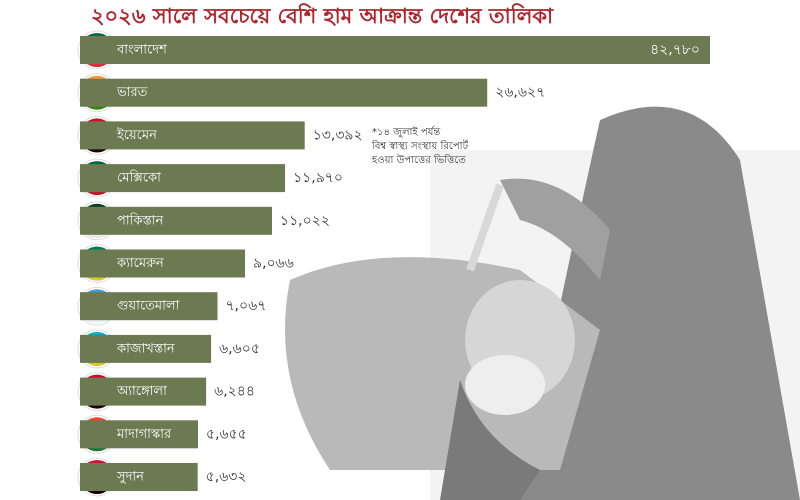 This screenshot has width=800, height=500. Describe the element at coordinates (245, 306) in the screenshot. I see `value-label: ৭,০৬৭` at that location.